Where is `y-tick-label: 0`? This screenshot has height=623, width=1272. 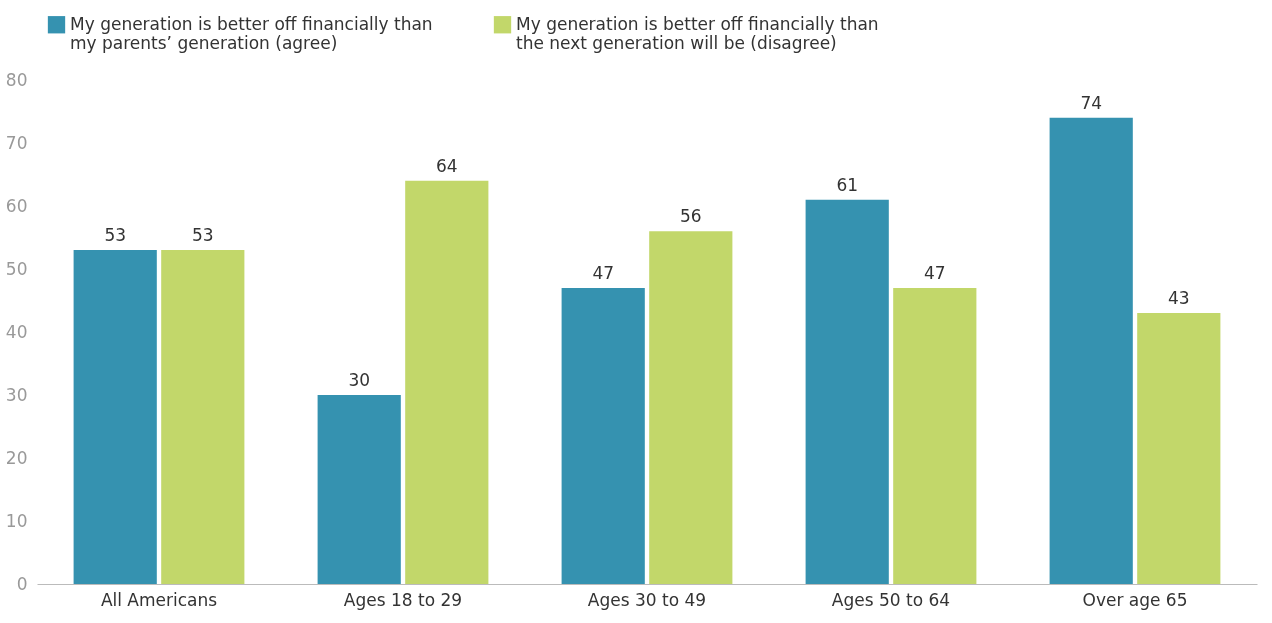 y-tick-label: 0 is located at coordinates (22, 583).